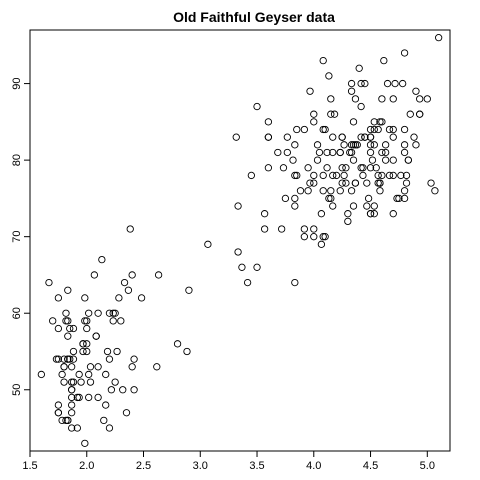  Describe the element at coordinates (228, 461) in the screenshot. I see `x-axis: 1.5 2.0 2.5 3.0 3.5 4.0 4.5 5.0` at that location.